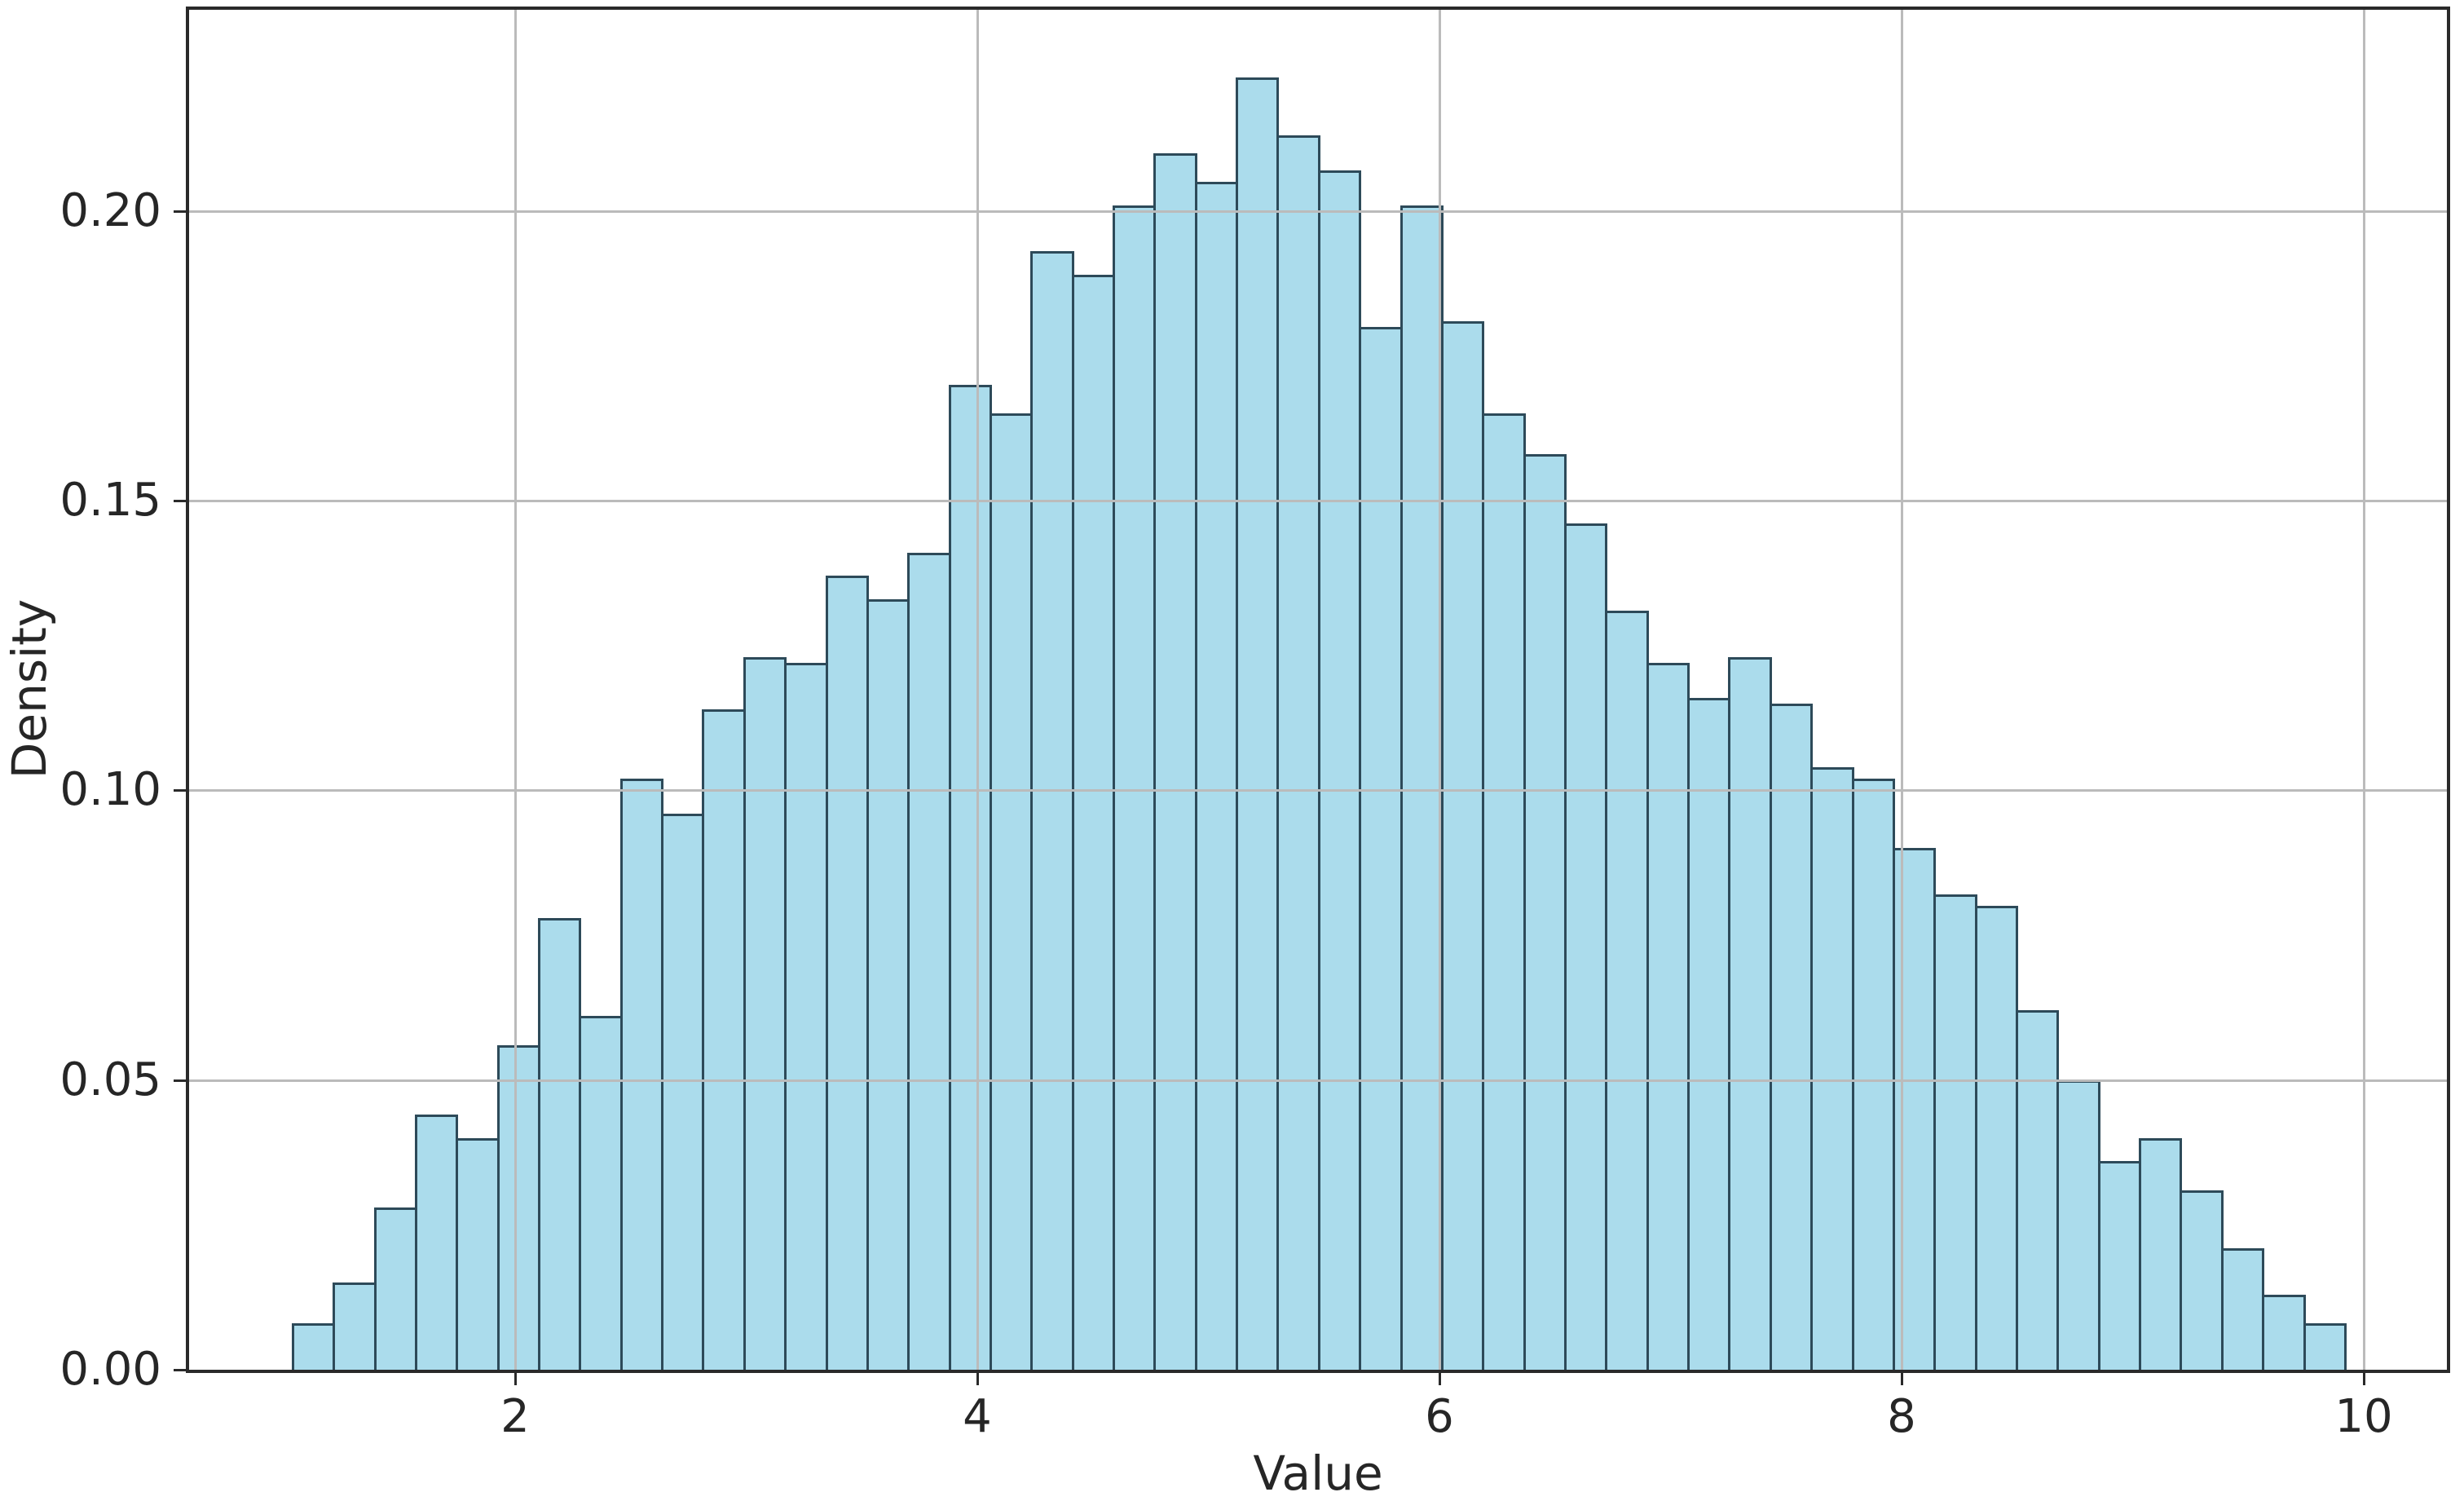 The image size is (2464, 1501). What do you see at coordinates (110, 210) in the screenshot?
I see `y-tick-label: 0.20` at bounding box center [110, 210].